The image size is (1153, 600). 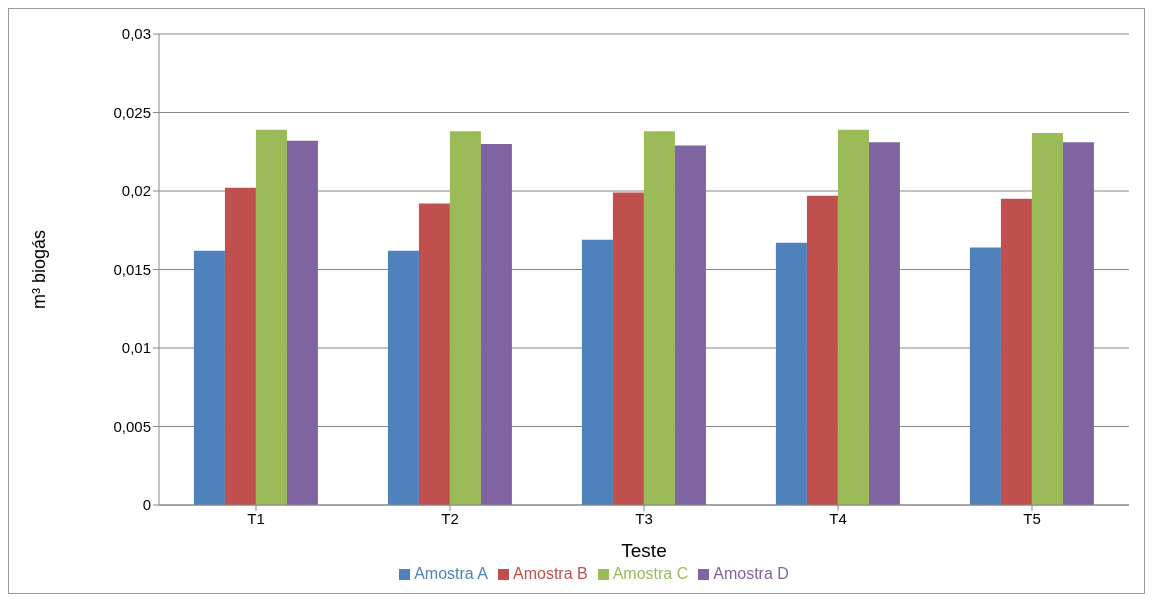 I want to click on legend-label: Amostra D, so click(x=751, y=573).